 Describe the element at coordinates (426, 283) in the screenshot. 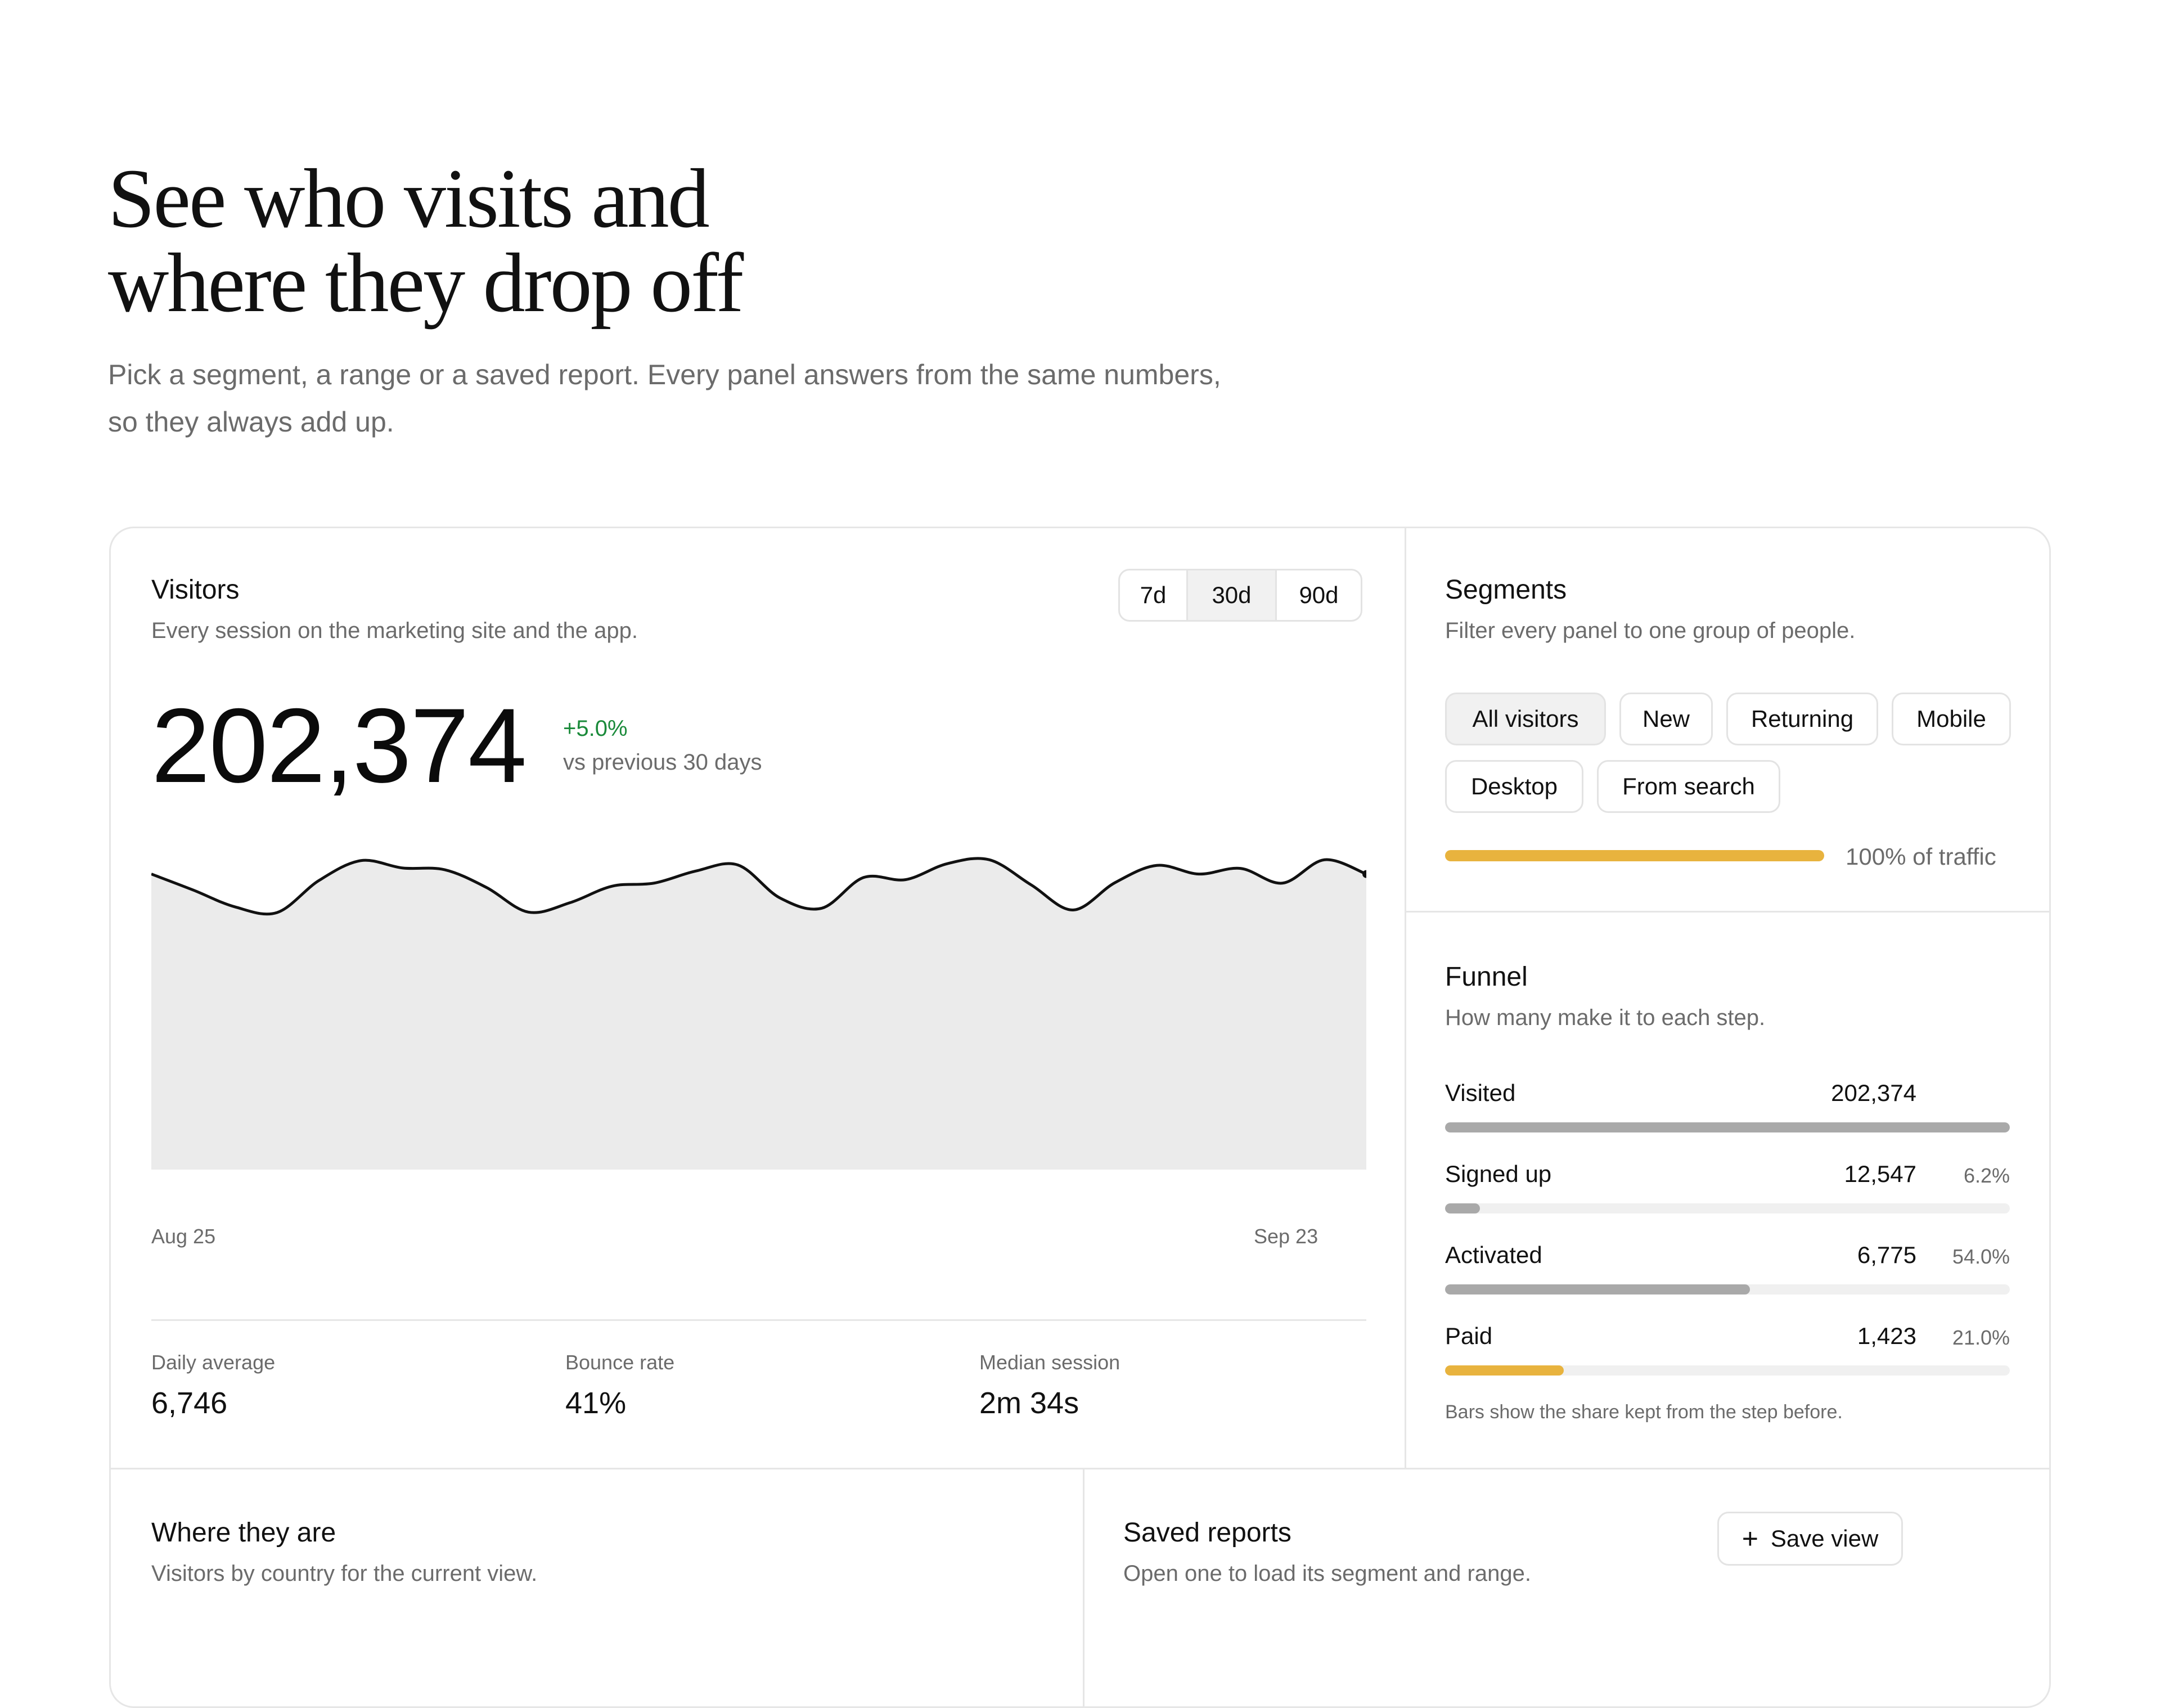

I see `page-title-line-2: where they drop off` at that location.